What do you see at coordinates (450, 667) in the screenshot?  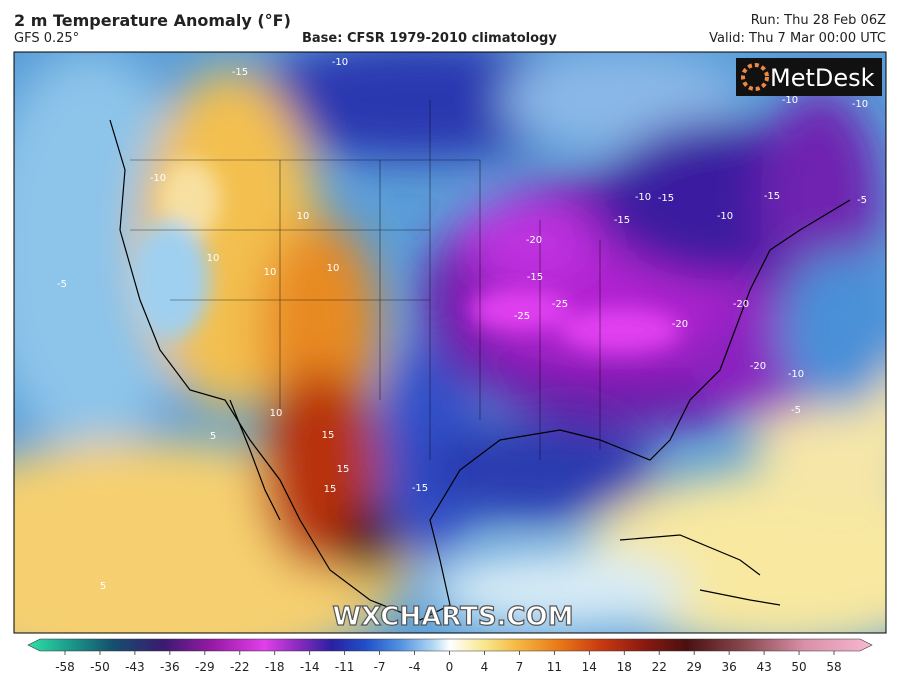 I see `colorbar-label: 0` at bounding box center [450, 667].